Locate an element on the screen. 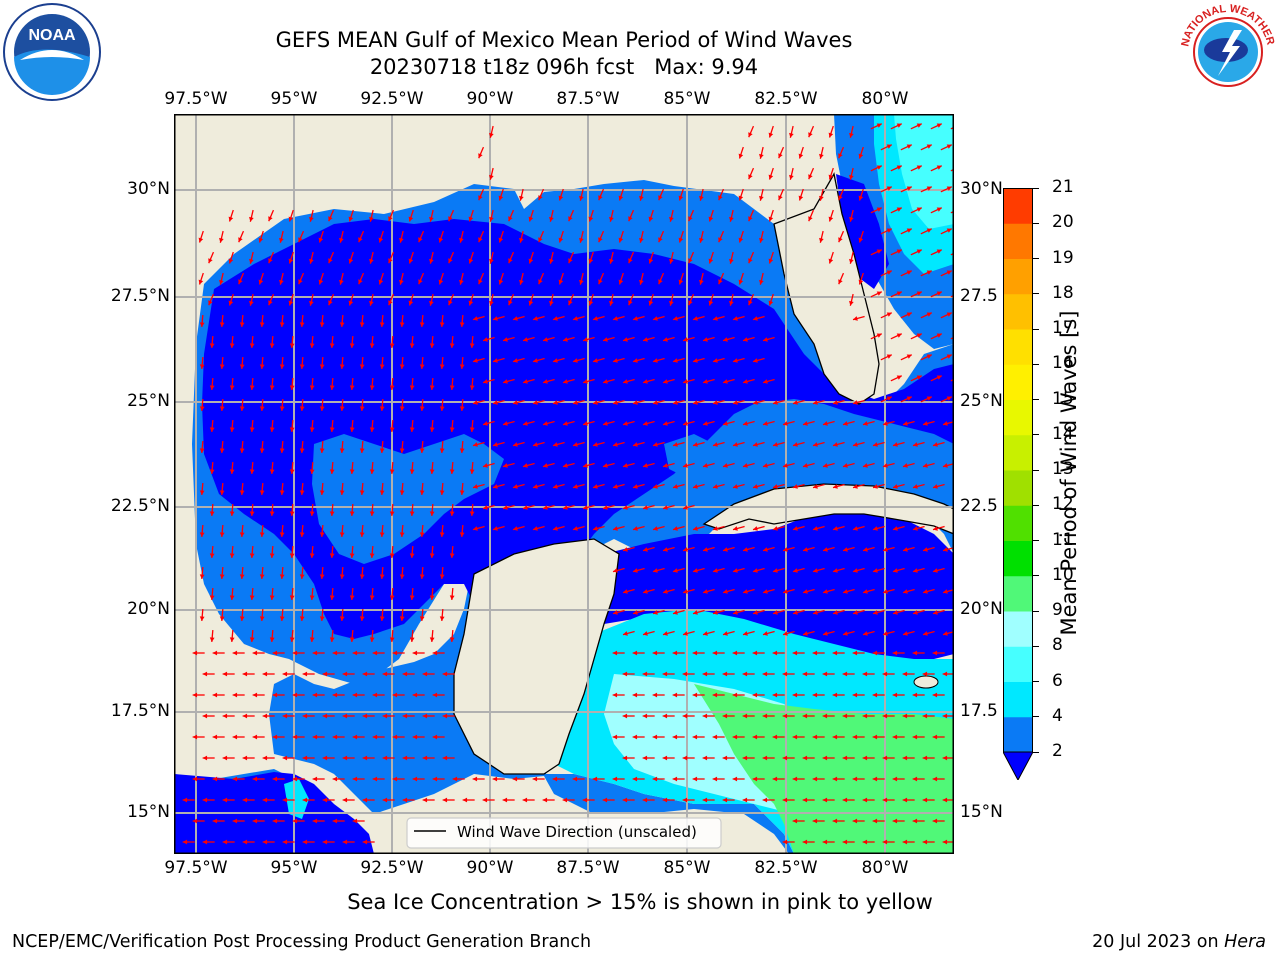 The width and height of the screenshot is (1280, 960). bottom-longitude-label: 90°W is located at coordinates (490, 868).